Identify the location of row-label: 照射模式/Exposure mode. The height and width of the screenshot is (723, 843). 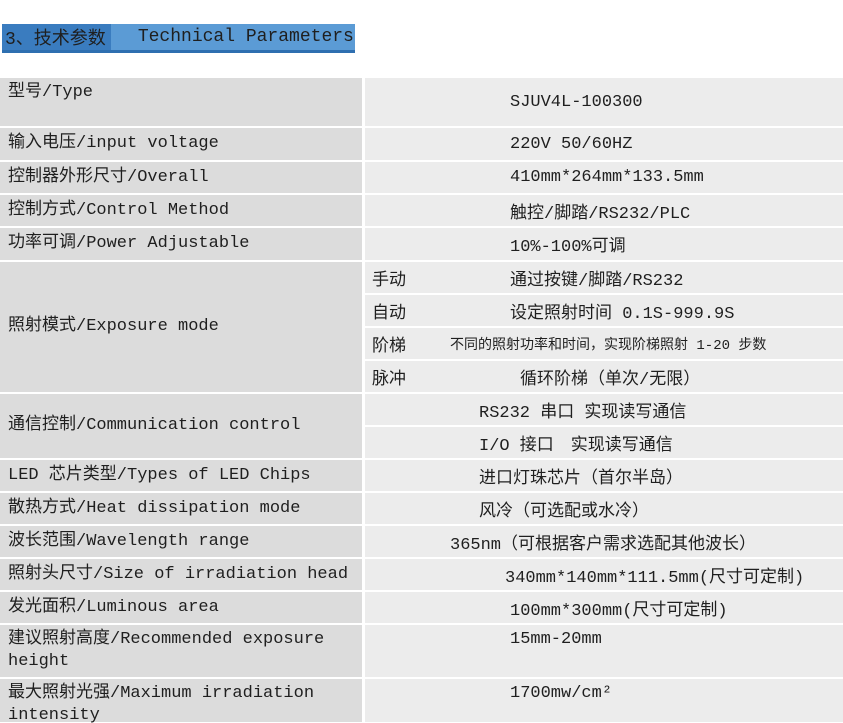
(182, 328).